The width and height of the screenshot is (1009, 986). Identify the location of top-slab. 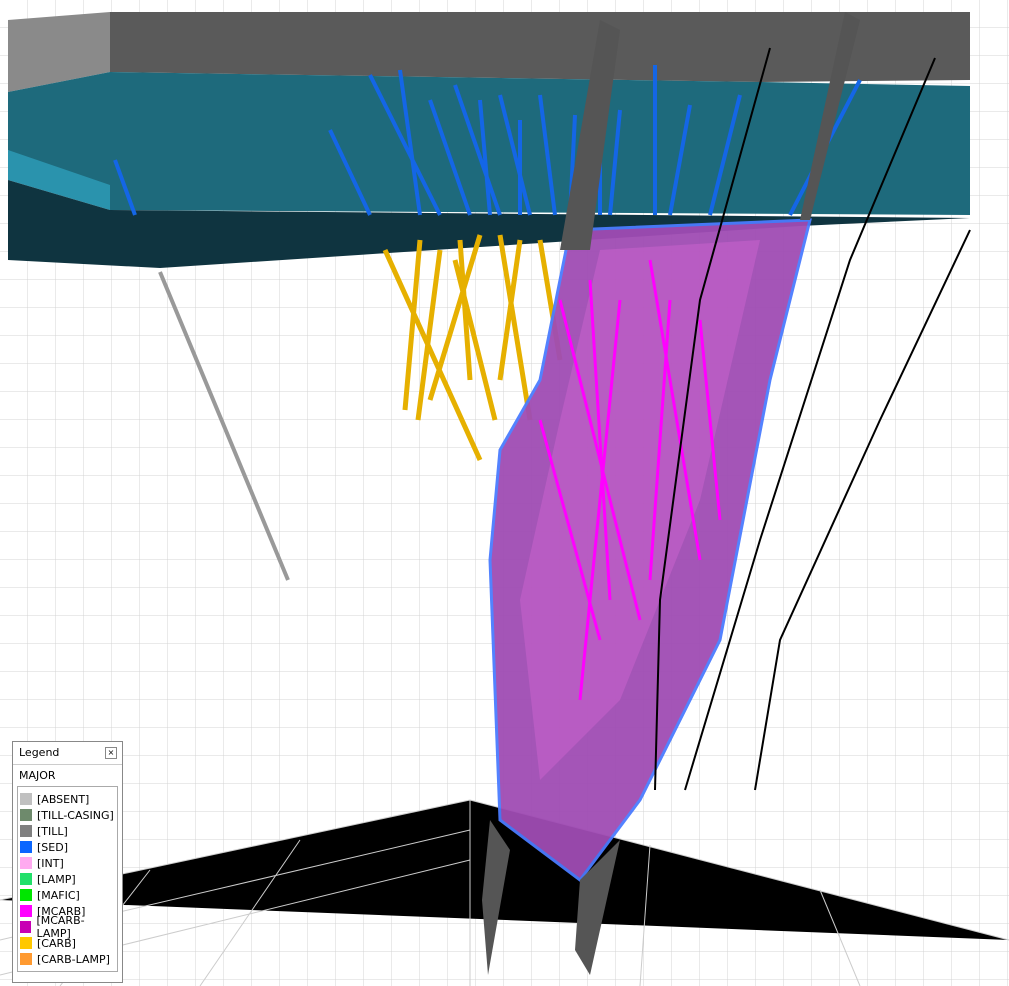
(540, 47).